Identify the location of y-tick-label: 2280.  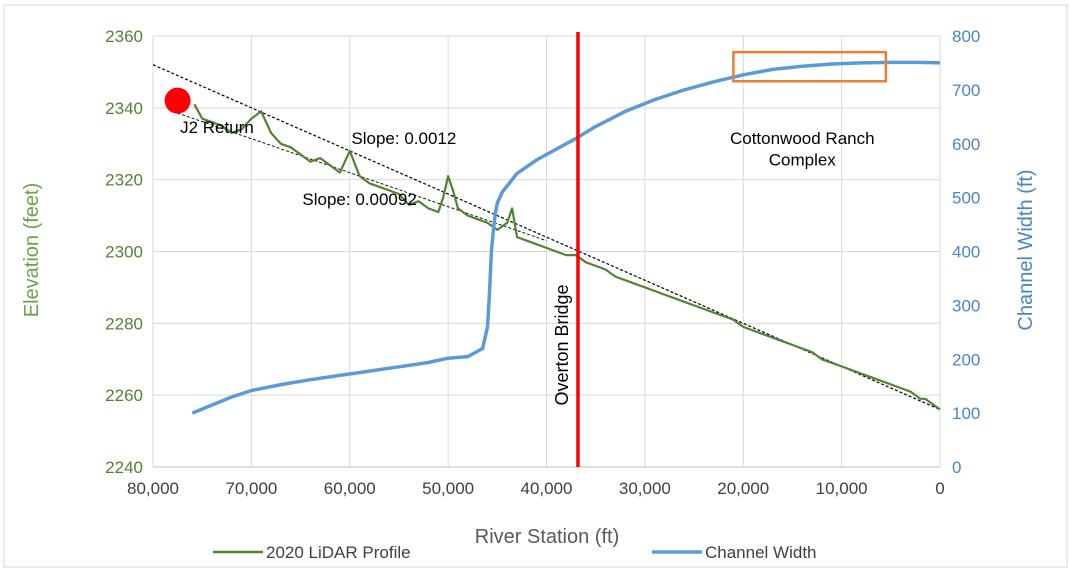
(124, 323).